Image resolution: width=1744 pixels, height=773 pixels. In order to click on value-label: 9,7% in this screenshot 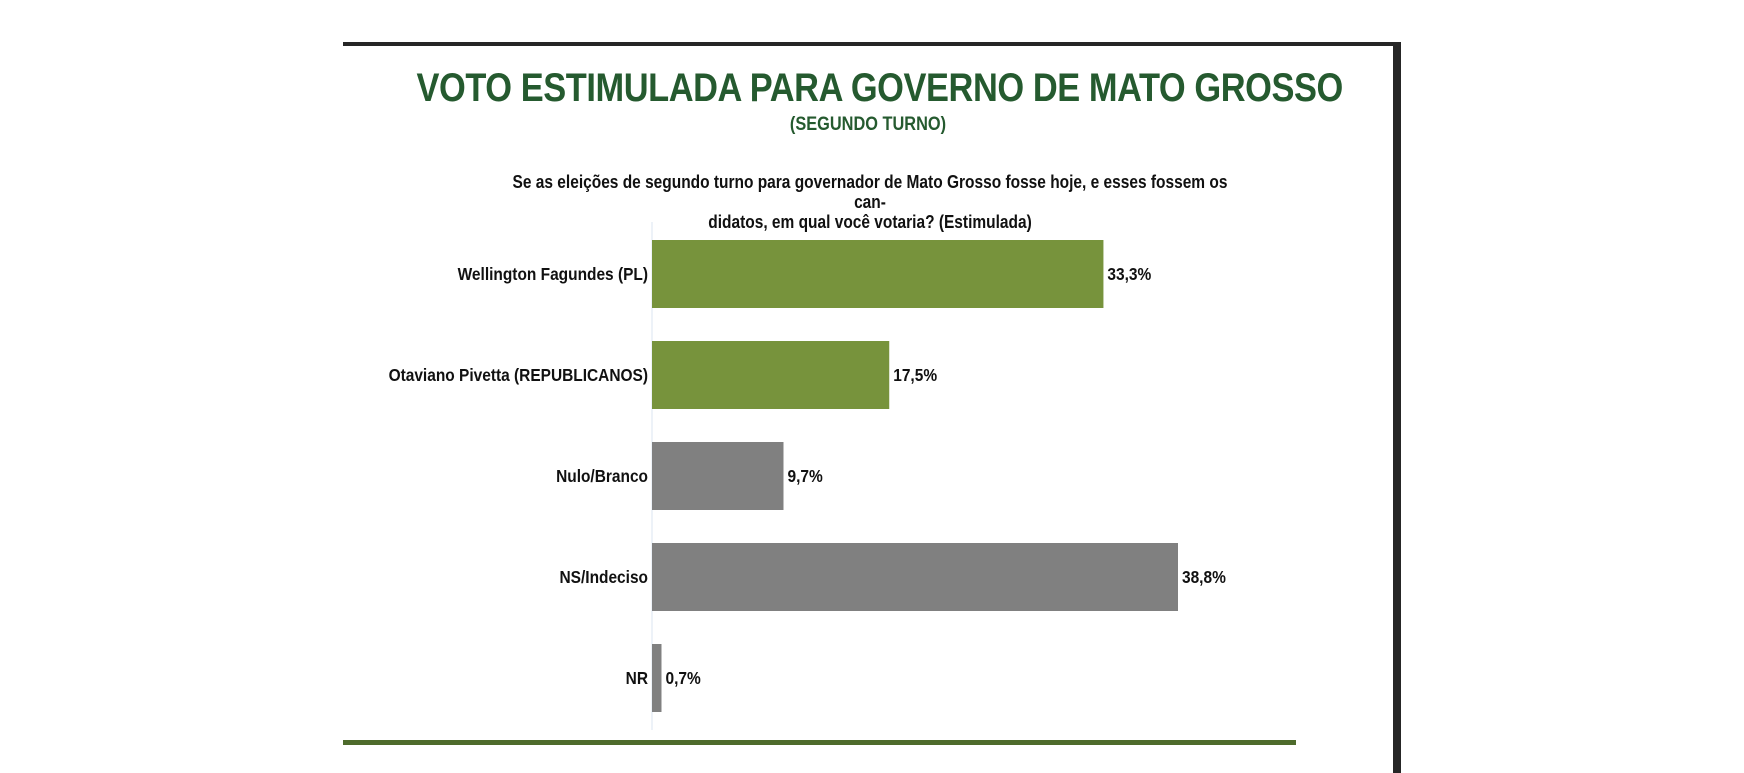, I will do `click(805, 476)`.